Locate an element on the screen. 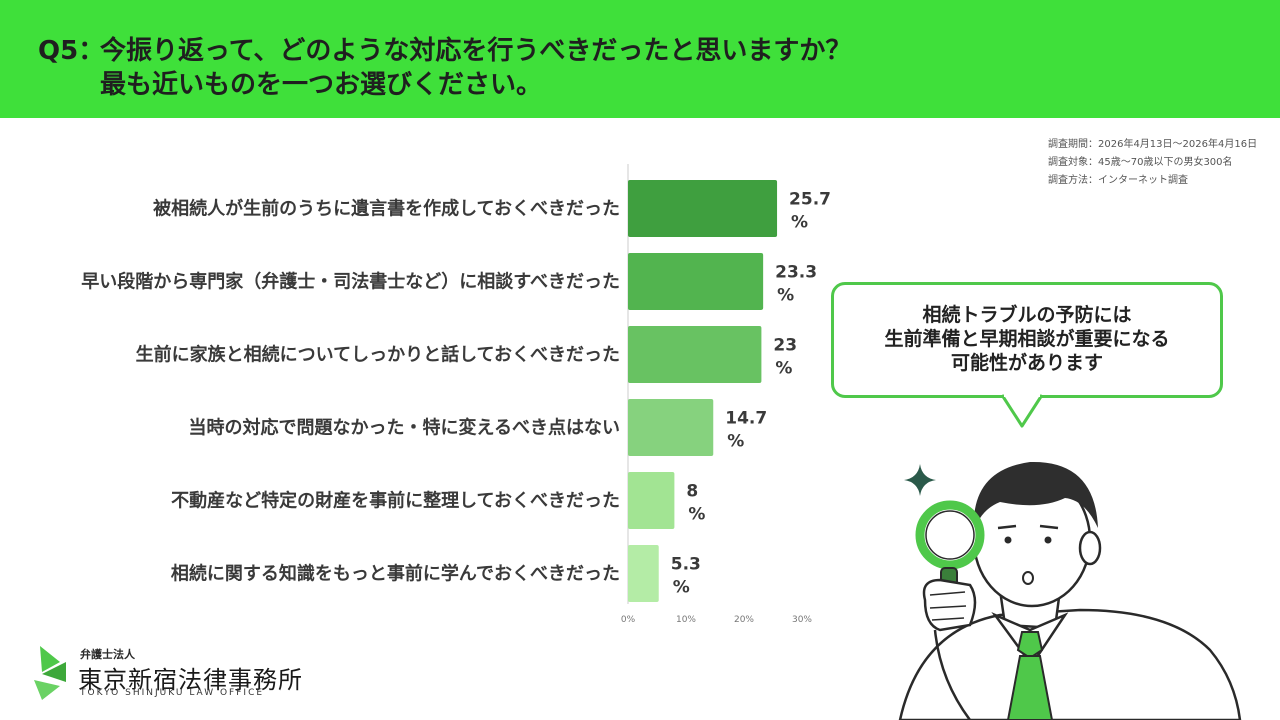 Image resolution: width=1280 pixels, height=720 pixels. logo-small-text: 弁護士法人 is located at coordinates (107, 654).